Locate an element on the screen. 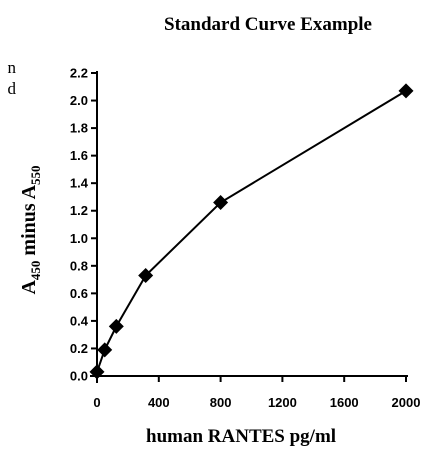 The width and height of the screenshot is (429, 455). y-tick-label: 0.0 is located at coordinates (79, 376).